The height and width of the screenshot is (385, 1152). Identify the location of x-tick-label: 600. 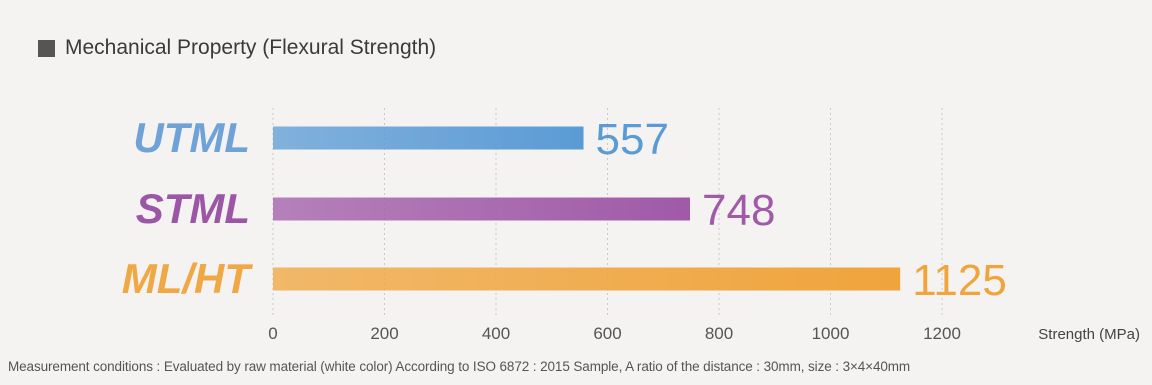
(607, 333).